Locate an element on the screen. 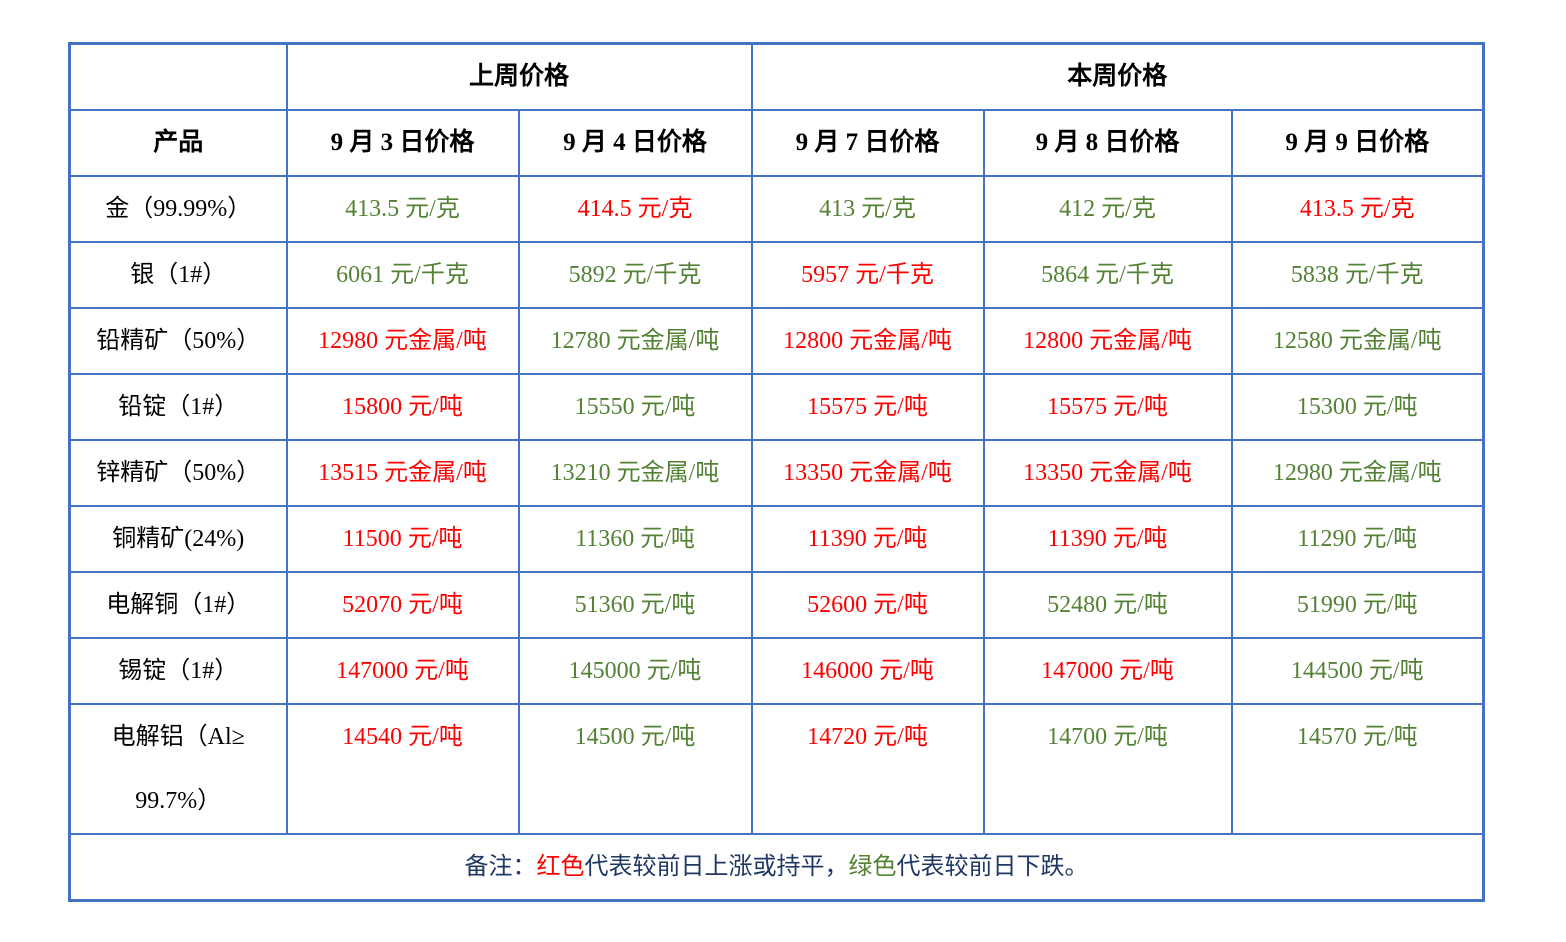  note-row: 备注：红色代表较前日上涨或持平，绿色代表较前日下跌。 is located at coordinates (776, 867).